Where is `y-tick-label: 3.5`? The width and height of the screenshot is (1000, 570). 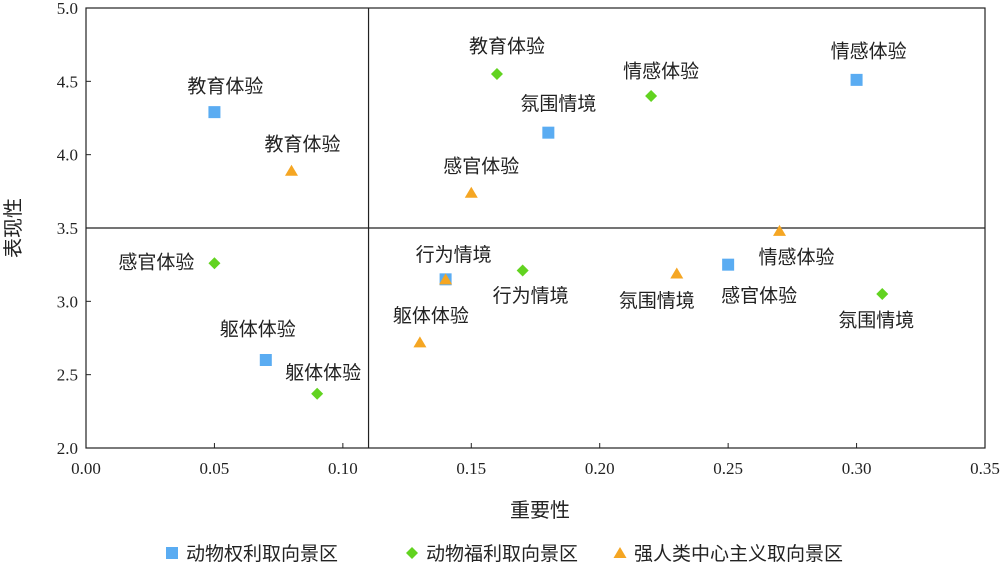
y-tick-label: 3.5 is located at coordinates (67, 228).